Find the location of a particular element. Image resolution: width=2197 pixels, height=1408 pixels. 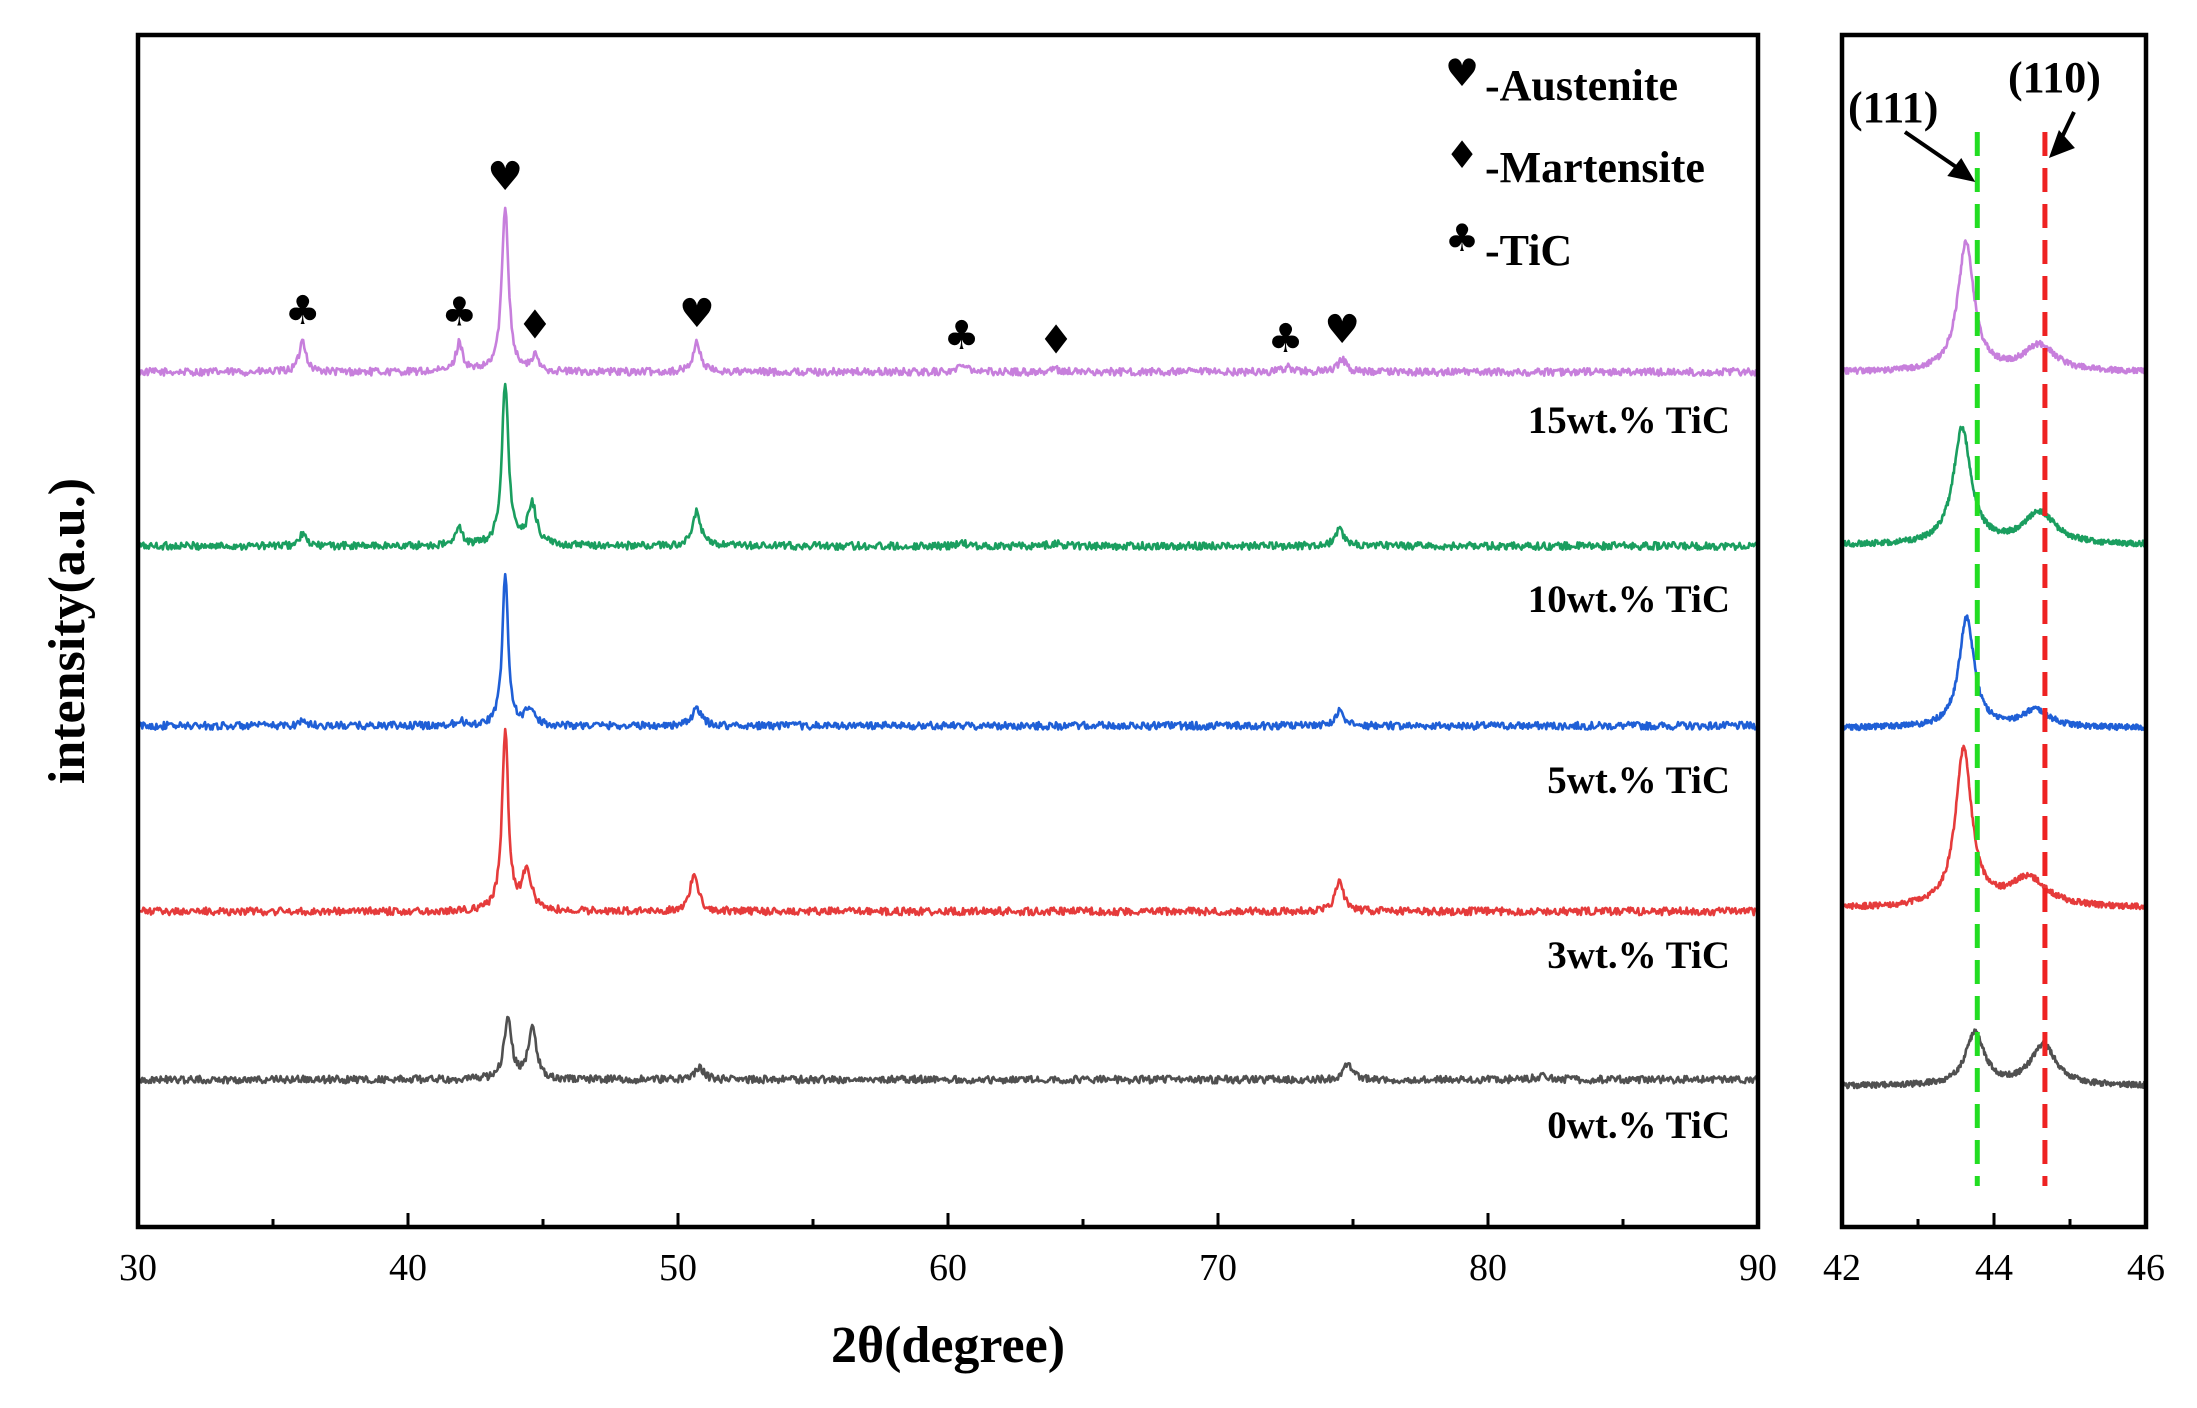

inset-plot-frame is located at coordinates (1994, 631).